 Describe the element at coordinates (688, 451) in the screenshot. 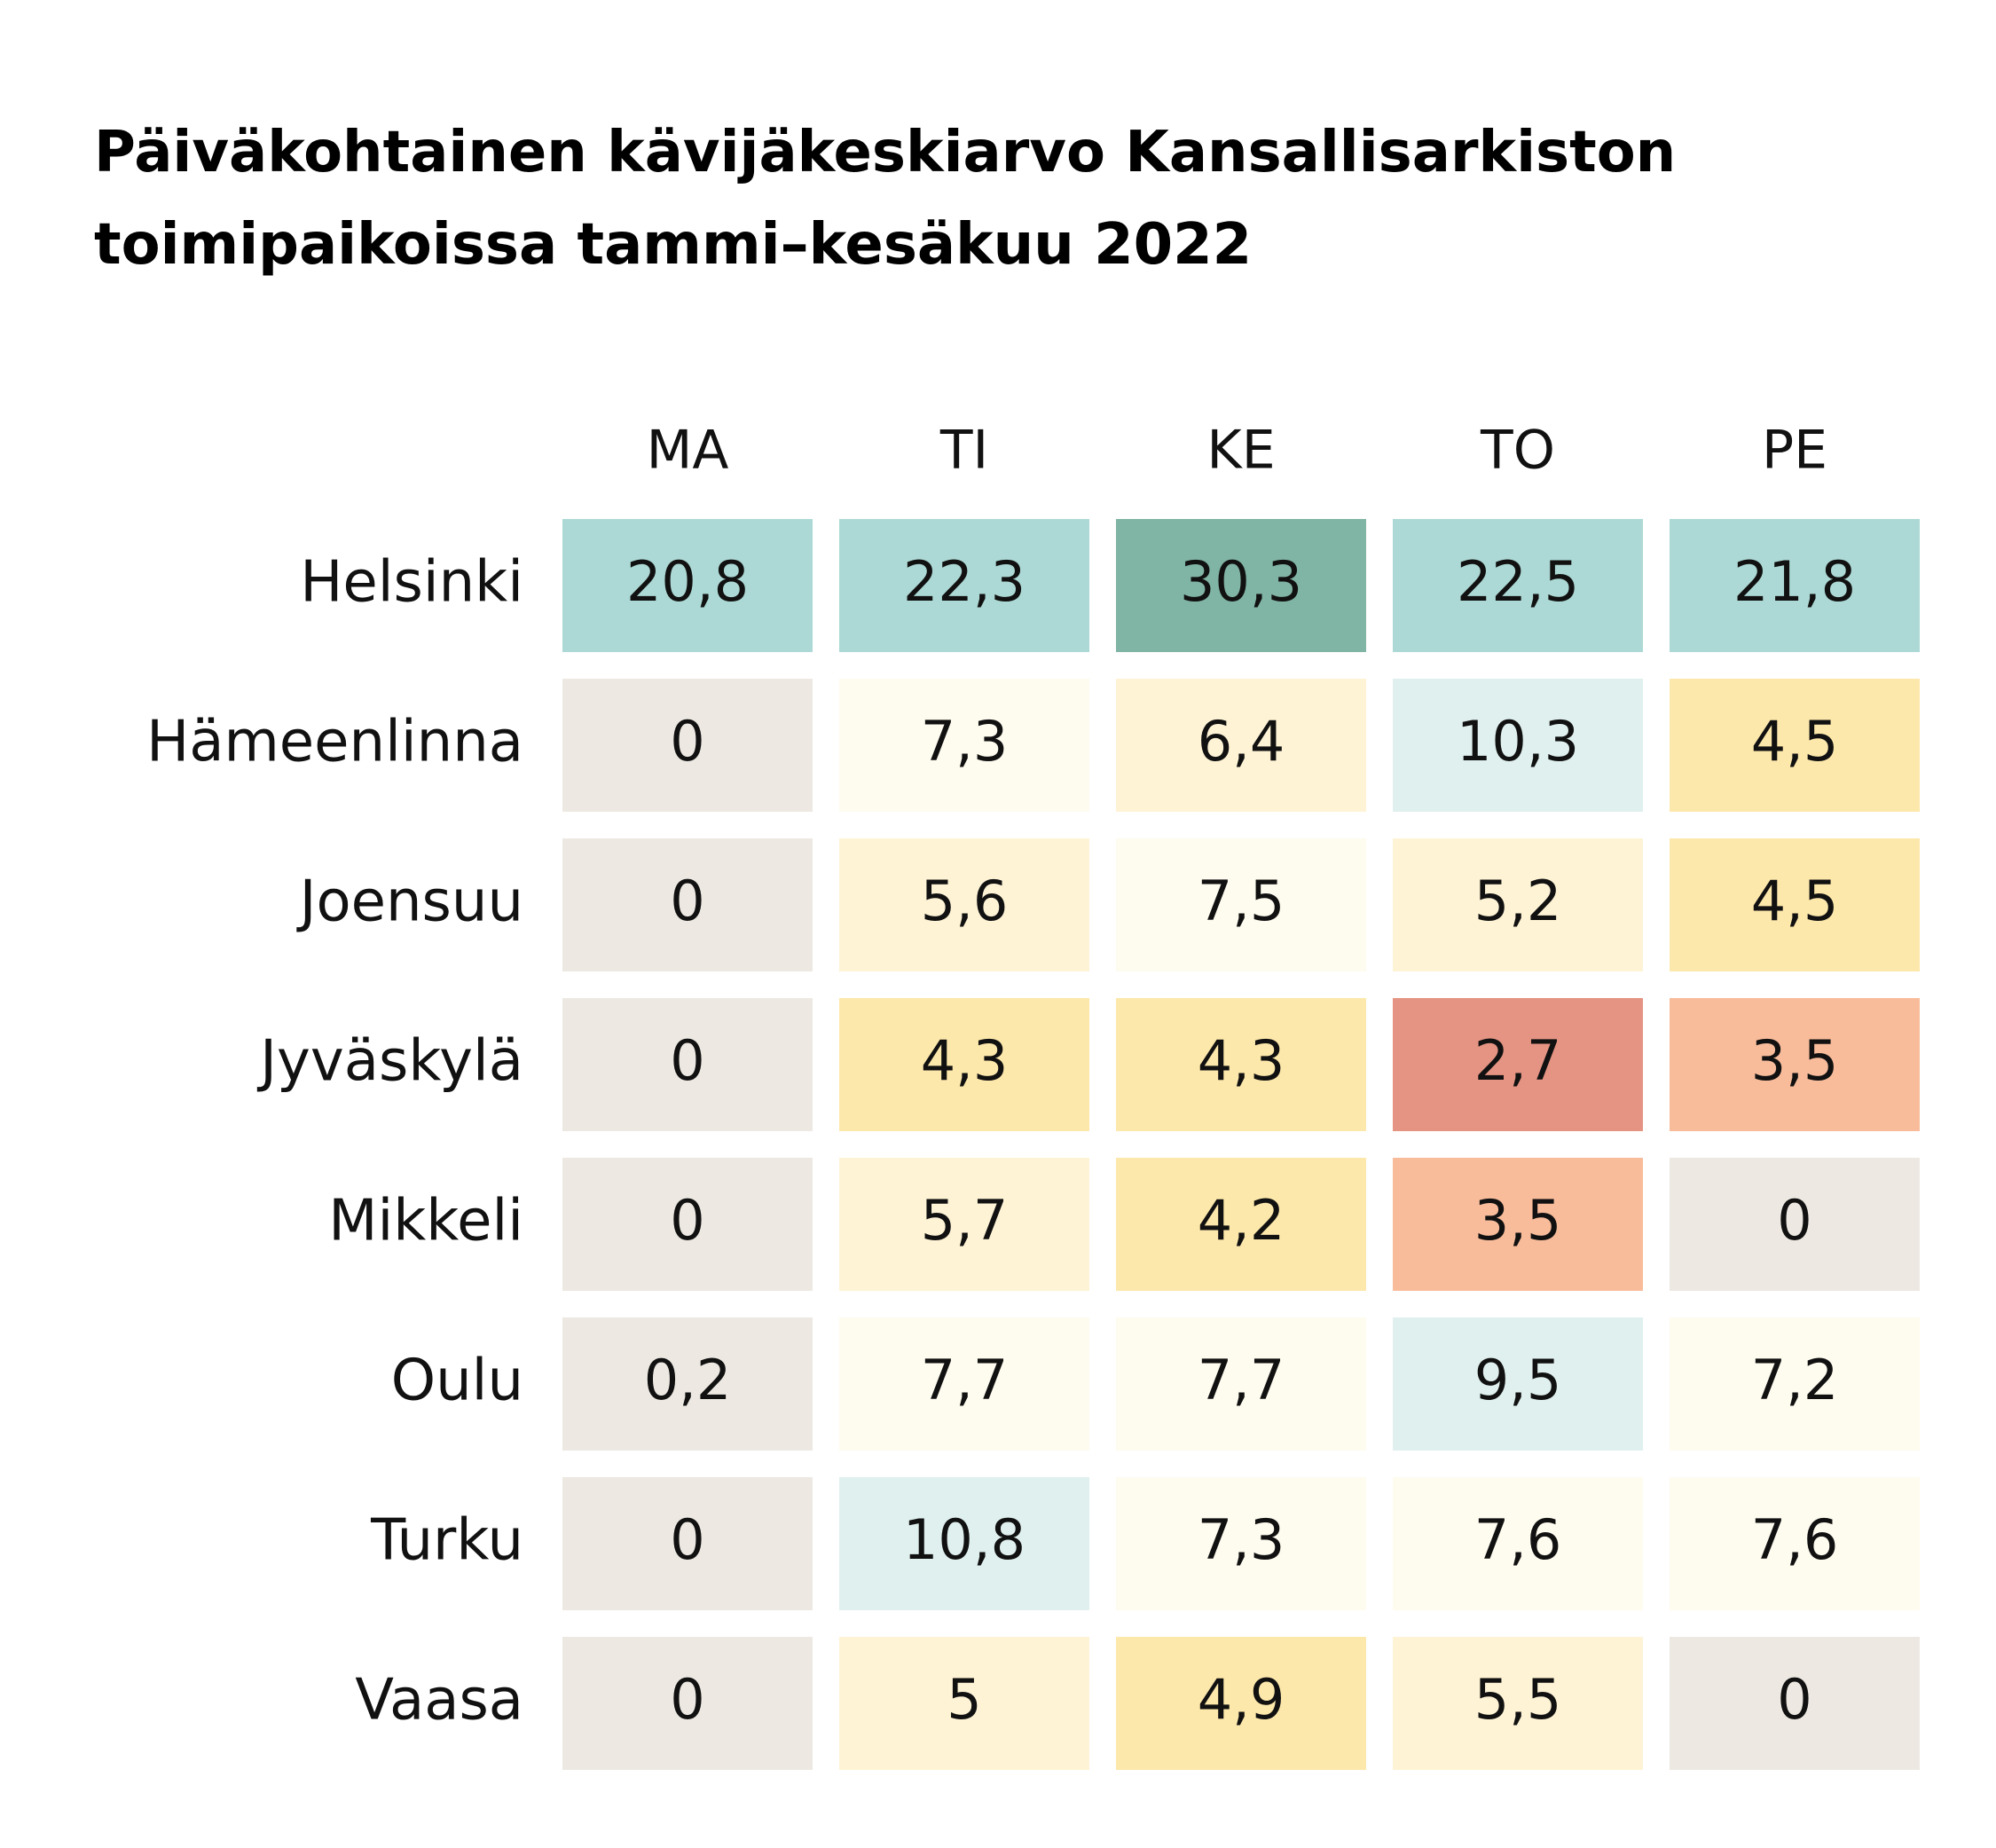

I see `column-label-ma: MA` at that location.